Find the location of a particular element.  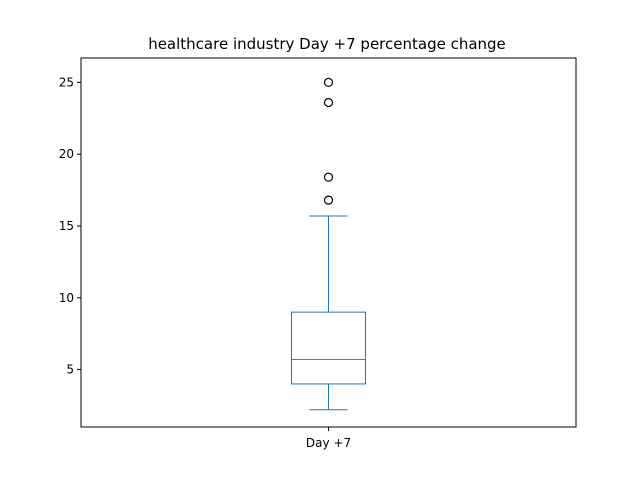

box-series is located at coordinates (328, 244).